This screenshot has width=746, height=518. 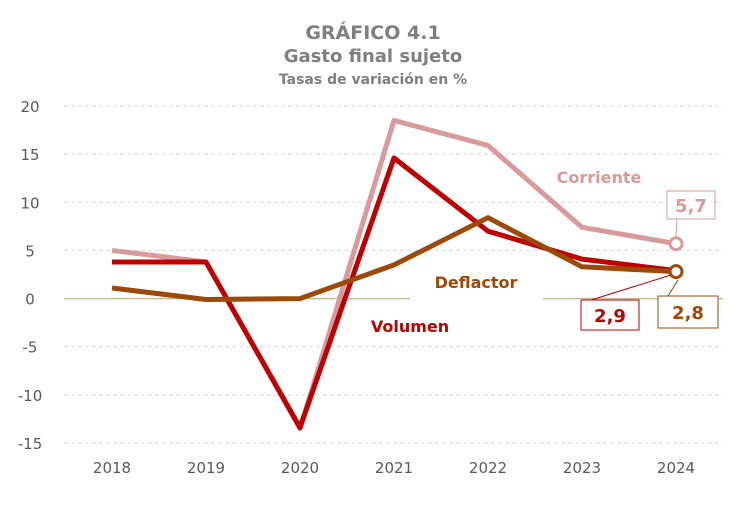 What do you see at coordinates (676, 468) in the screenshot?
I see `x-tick-label: 2024` at bounding box center [676, 468].